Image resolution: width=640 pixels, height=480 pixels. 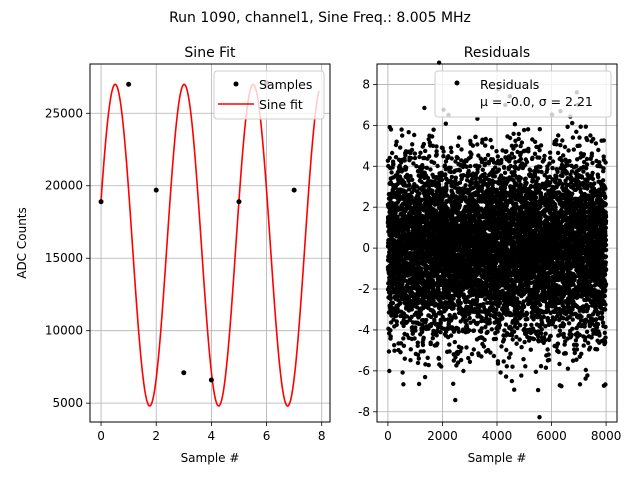 What do you see at coordinates (22, 243) in the screenshot?
I see `sine-fit-ylabel: ADC Counts` at bounding box center [22, 243].